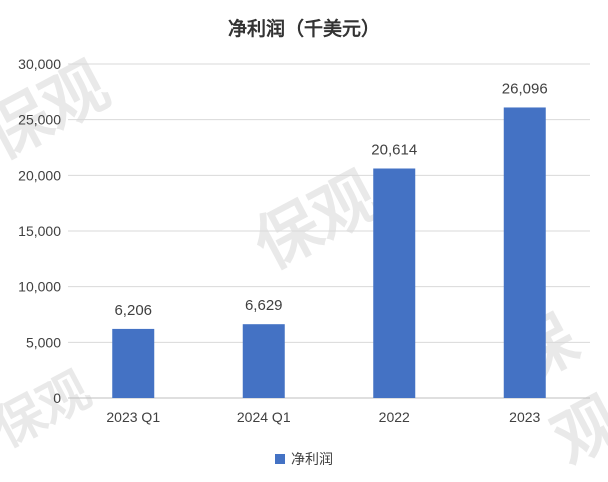 Image resolution: width=608 pixels, height=482 pixels. What do you see at coordinates (264, 305) in the screenshot?
I see `data-label: 6,629` at bounding box center [264, 305].